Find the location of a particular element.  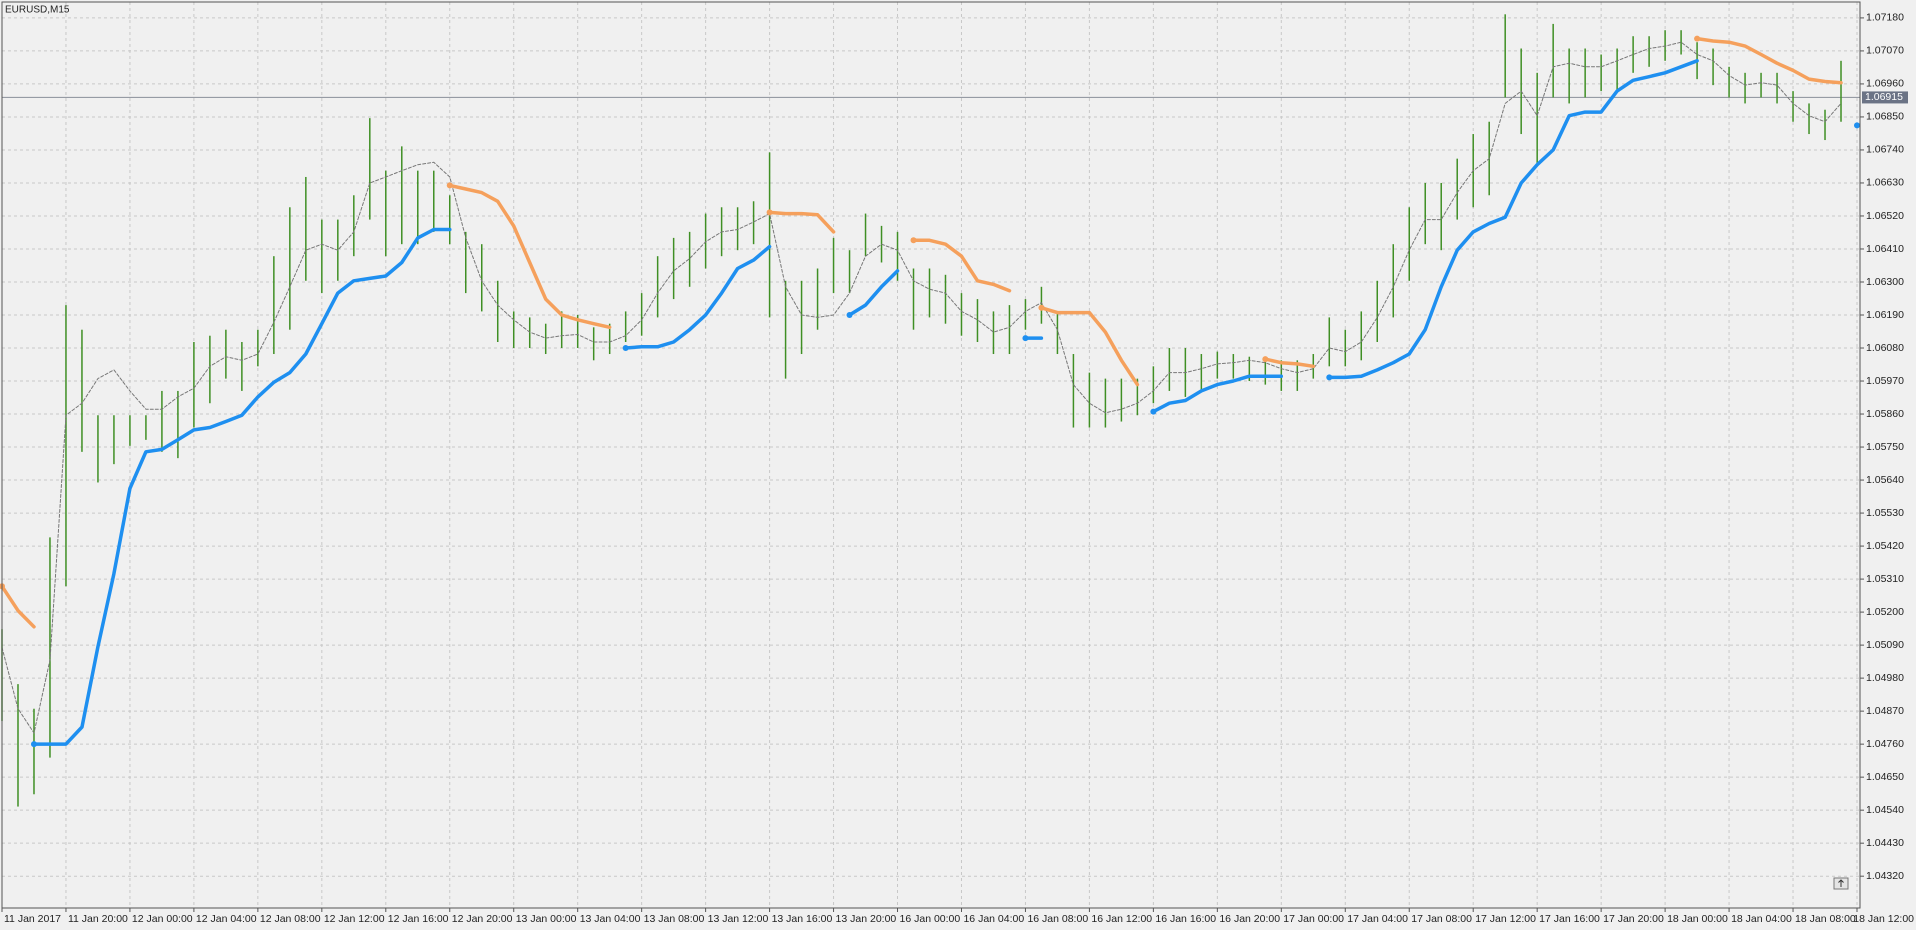

x-tick-label: 18 Jan 04:00 is located at coordinates (1761, 919).